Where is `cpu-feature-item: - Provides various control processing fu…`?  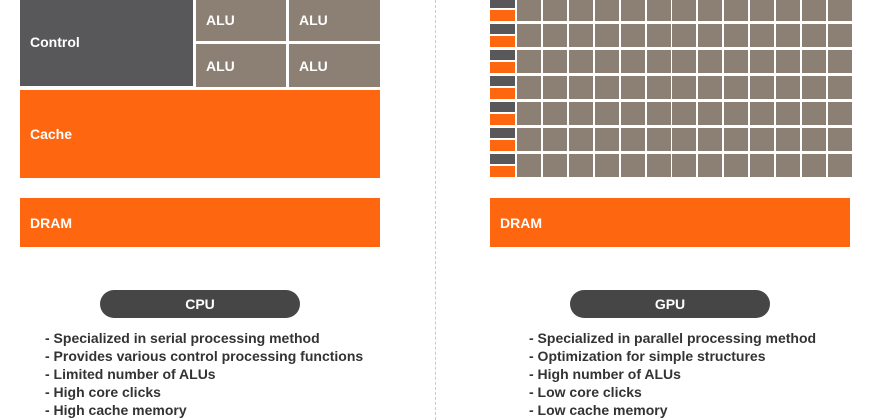
cpu-feature-item: - Provides various control processing fu… is located at coordinates (204, 356).